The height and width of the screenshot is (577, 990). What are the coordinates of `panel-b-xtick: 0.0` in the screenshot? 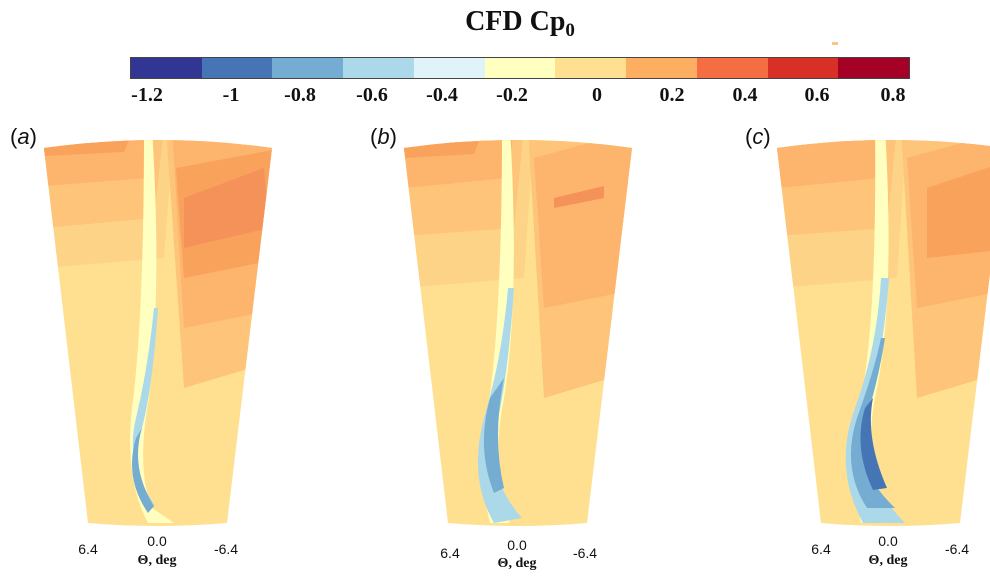 It's located at (517, 545).